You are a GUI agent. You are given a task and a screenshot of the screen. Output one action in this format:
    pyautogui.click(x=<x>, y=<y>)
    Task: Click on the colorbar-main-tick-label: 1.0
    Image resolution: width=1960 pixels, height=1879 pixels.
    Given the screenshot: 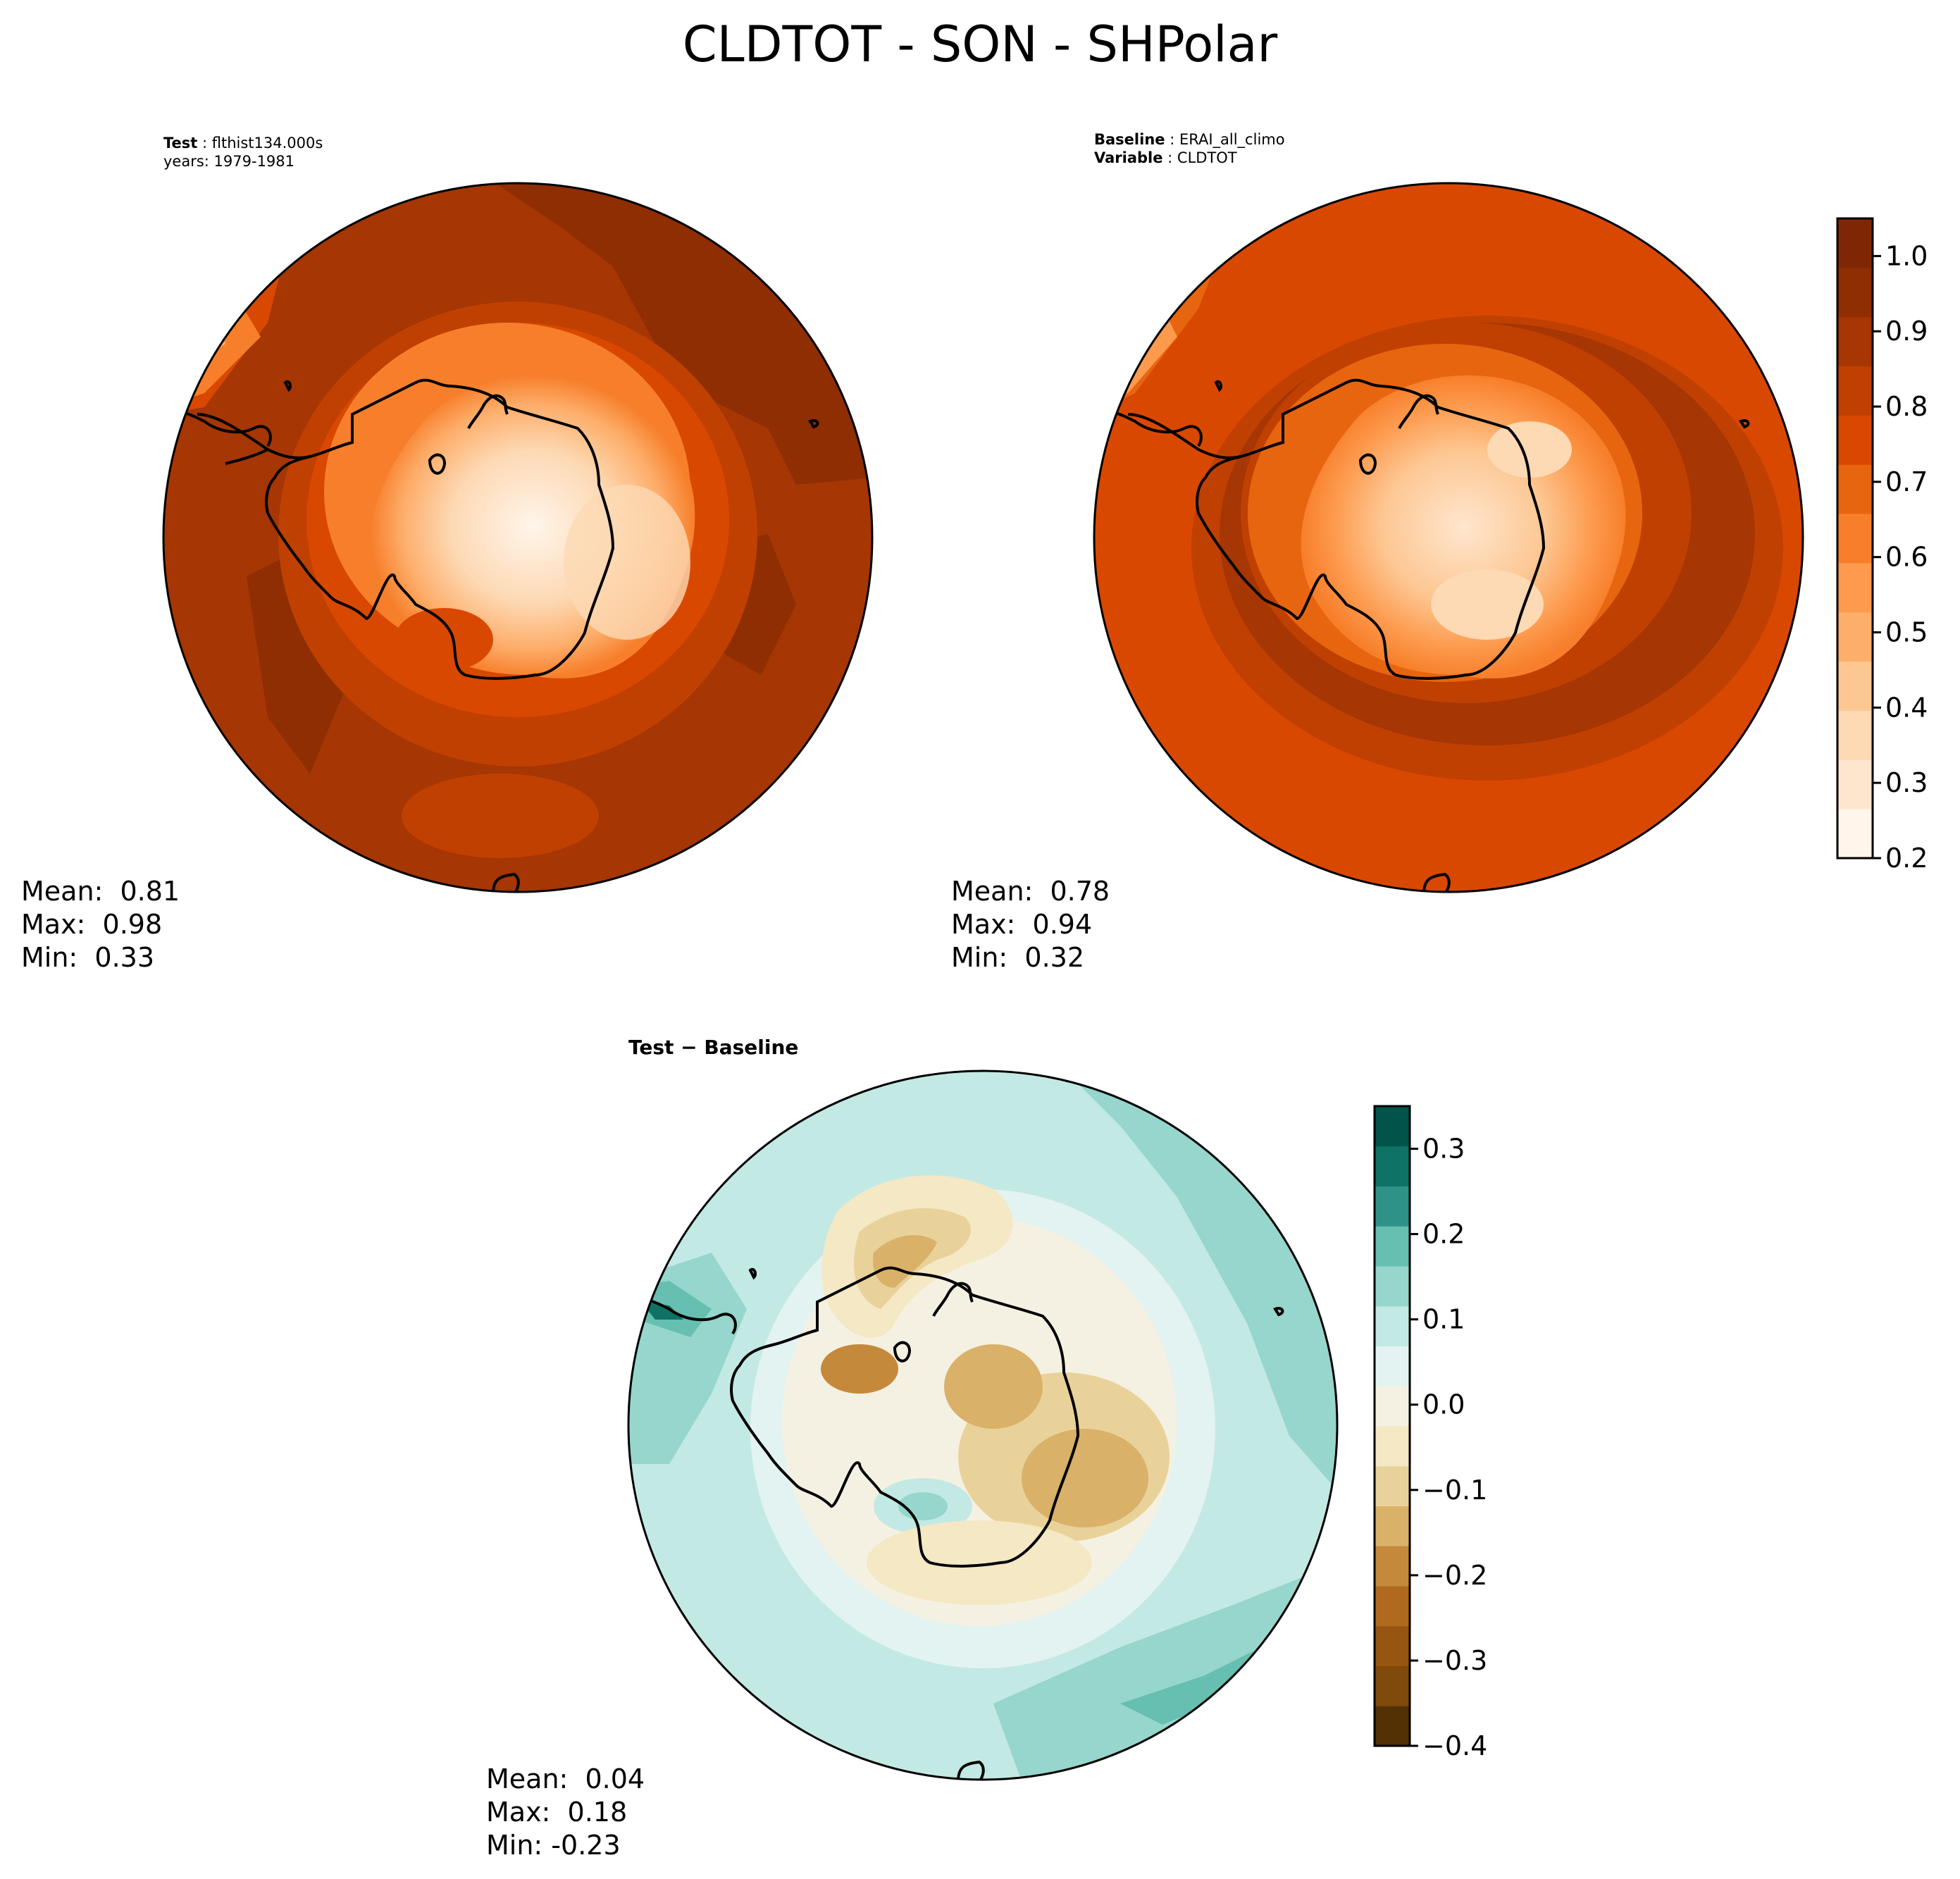 What is the action you would take?
    pyautogui.click(x=1906, y=255)
    